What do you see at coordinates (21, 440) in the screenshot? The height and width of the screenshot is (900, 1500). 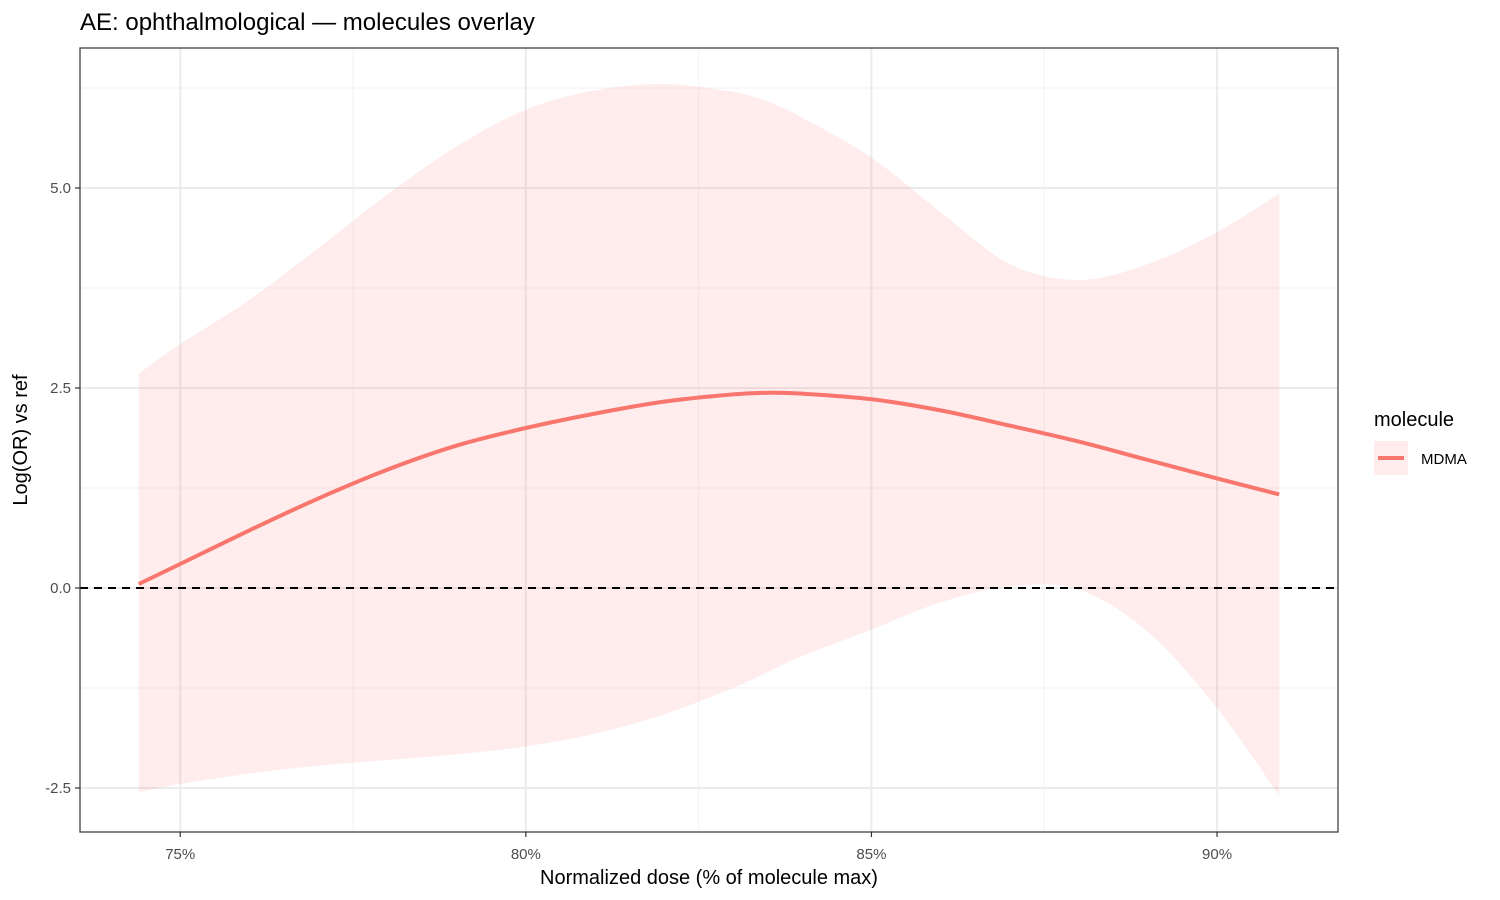 I see `y-axis-title: Log(OR) vs ref` at bounding box center [21, 440].